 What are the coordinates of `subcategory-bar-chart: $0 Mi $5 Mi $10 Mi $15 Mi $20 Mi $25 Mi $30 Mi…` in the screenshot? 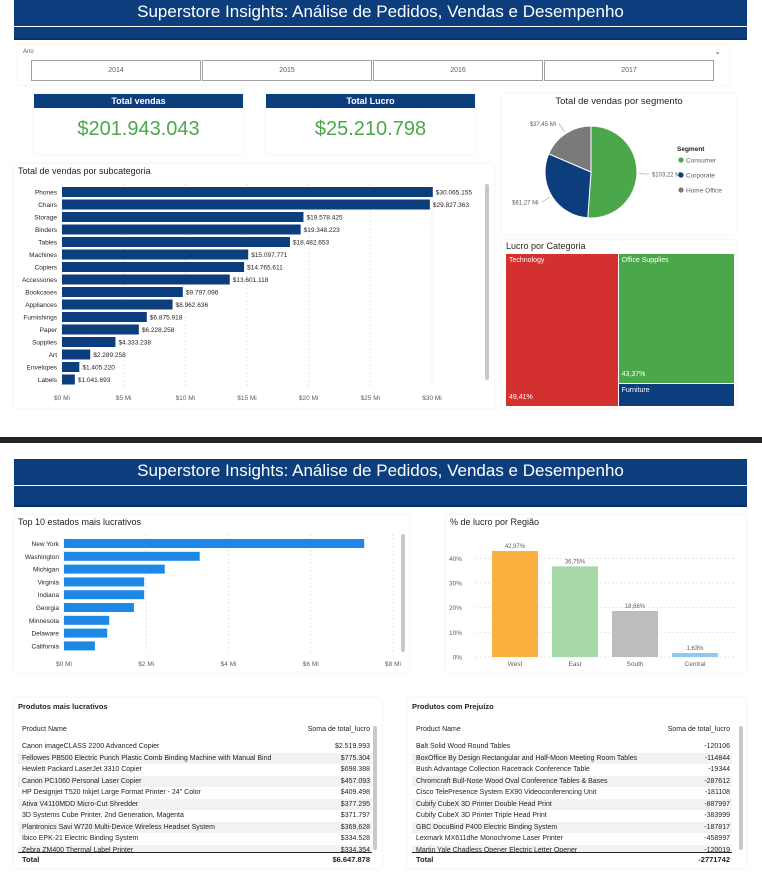 It's located at (247, 293).